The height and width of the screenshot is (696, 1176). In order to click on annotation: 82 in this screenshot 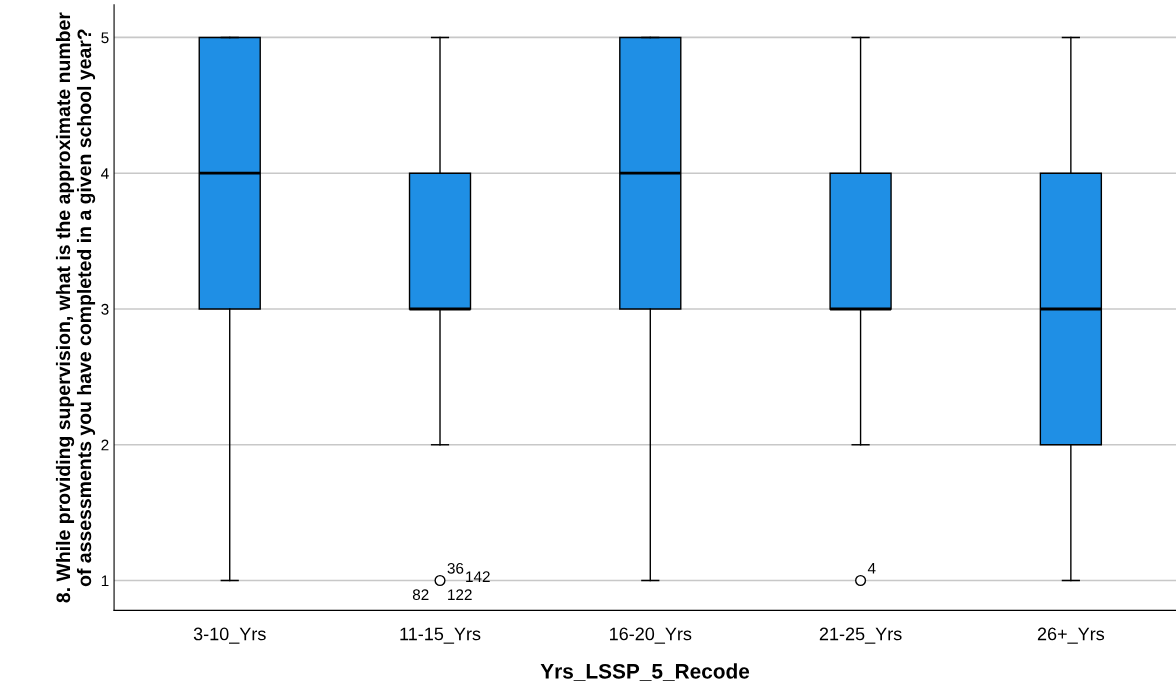, I will do `click(420, 595)`.